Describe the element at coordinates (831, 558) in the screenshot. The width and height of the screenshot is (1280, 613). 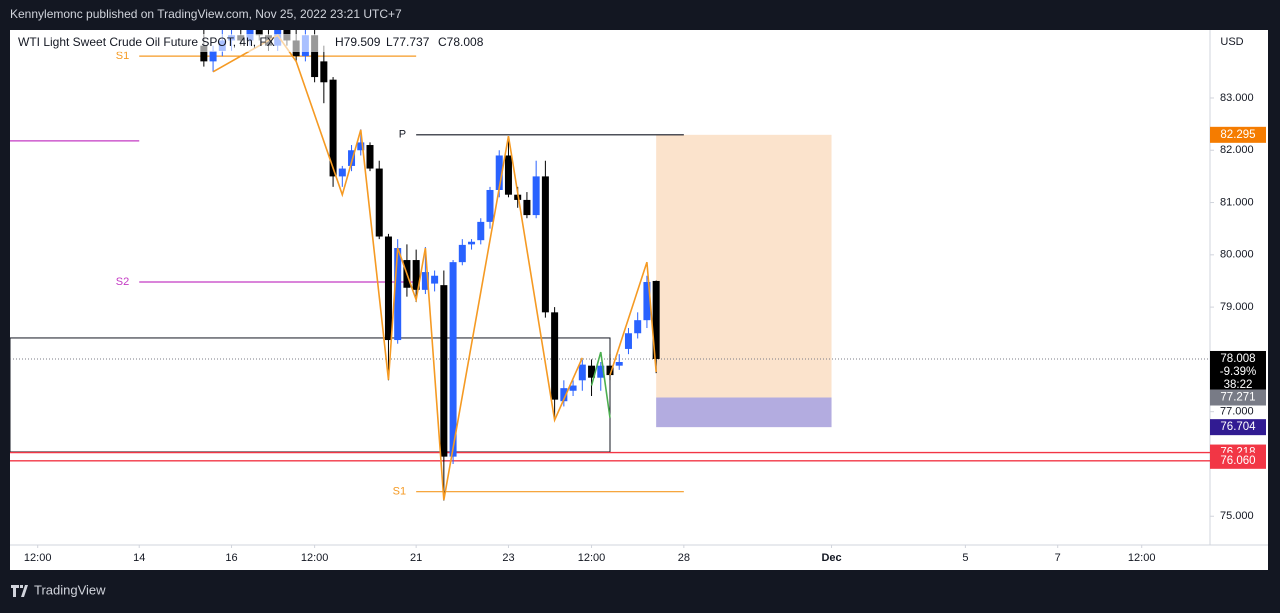
I see `x-tick-label: Dec` at that location.